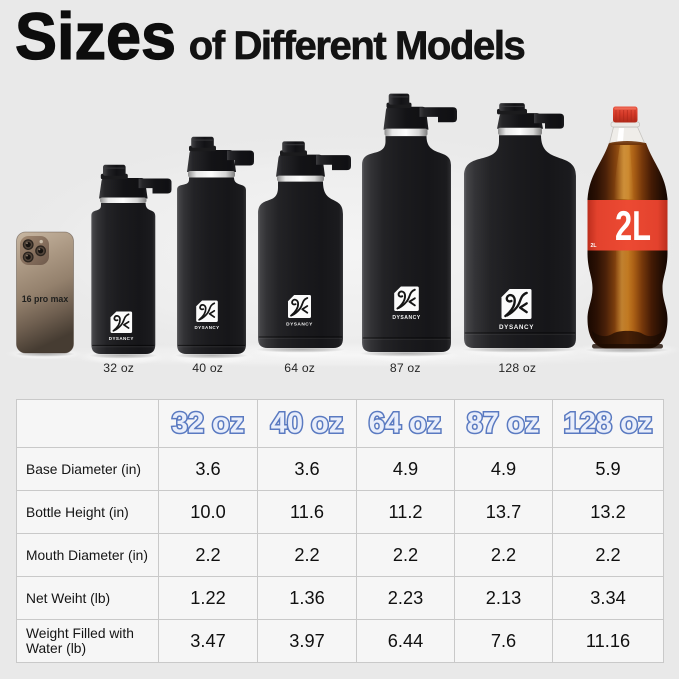 The image size is (679, 679). I want to click on svg-text: 32 oz, so click(207, 424).